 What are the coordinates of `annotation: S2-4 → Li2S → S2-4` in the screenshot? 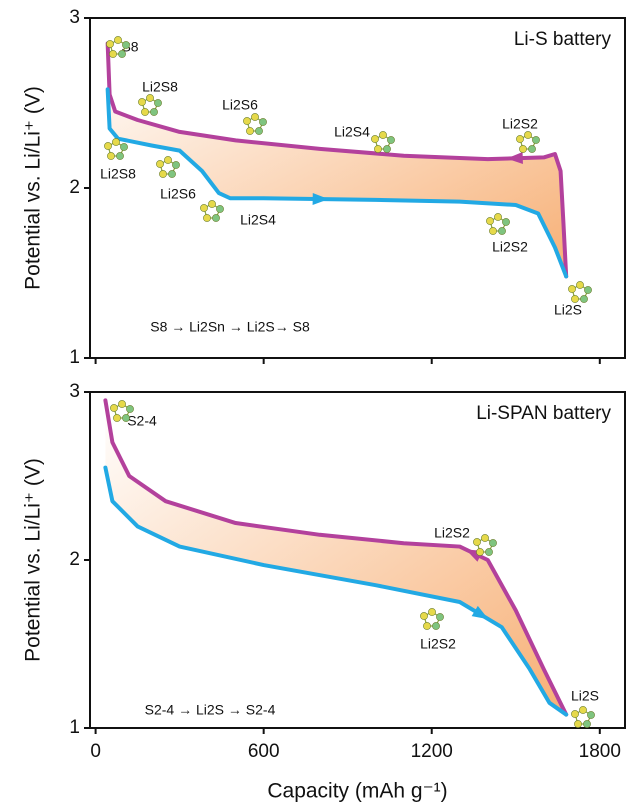 It's located at (210, 710).